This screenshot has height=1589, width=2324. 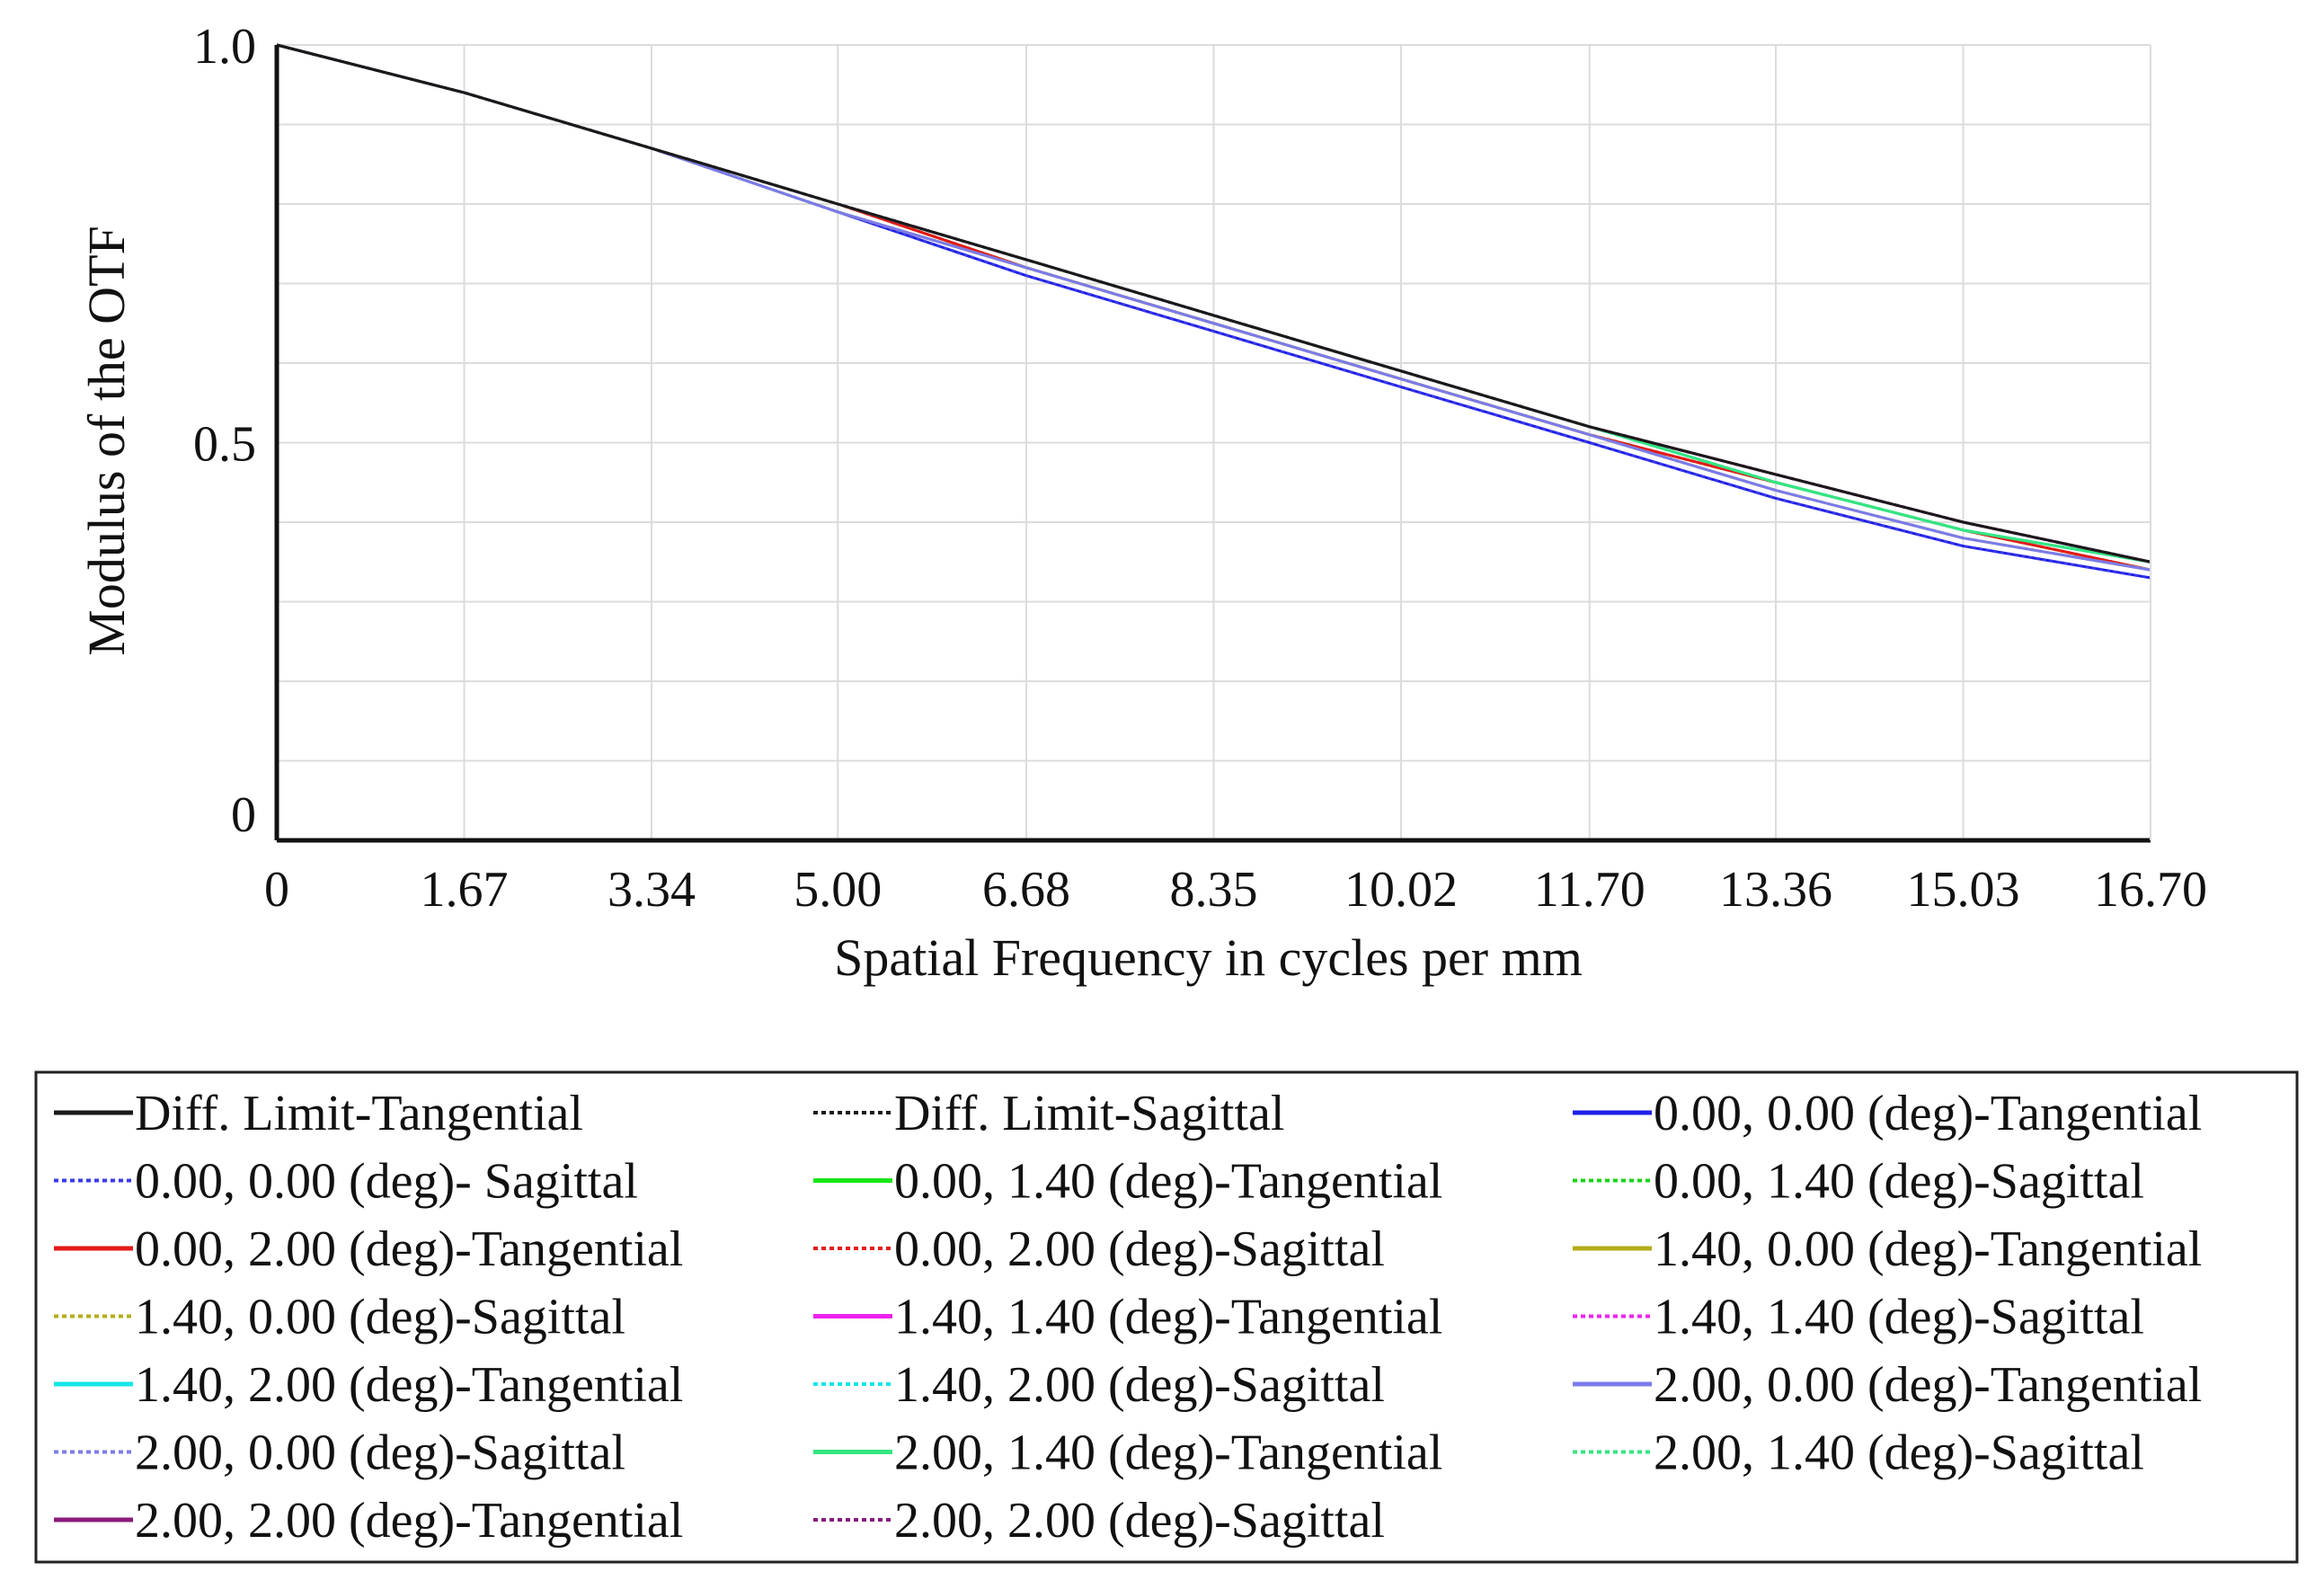 I want to click on x-tick-label: 11.70, so click(x=1589, y=890).